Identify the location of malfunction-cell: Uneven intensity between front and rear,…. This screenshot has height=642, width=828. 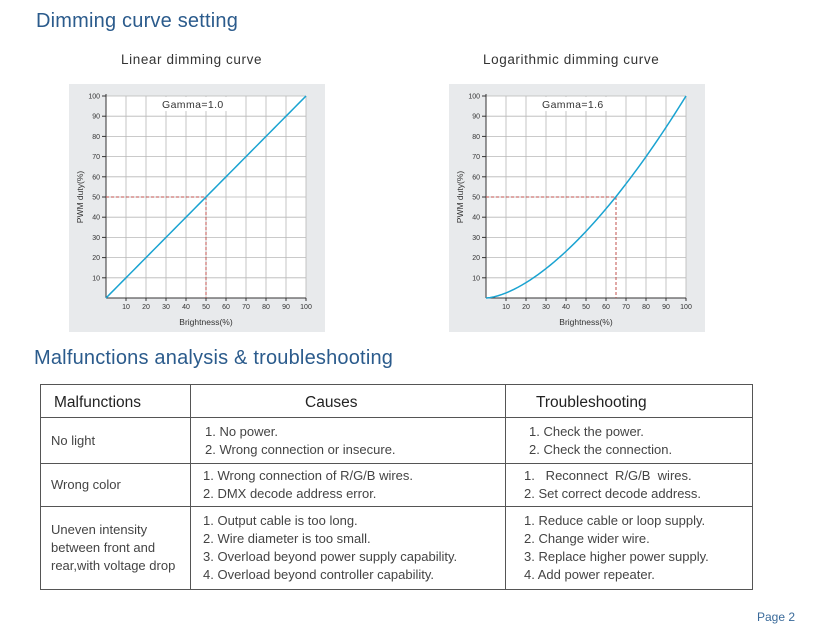
(115, 548).